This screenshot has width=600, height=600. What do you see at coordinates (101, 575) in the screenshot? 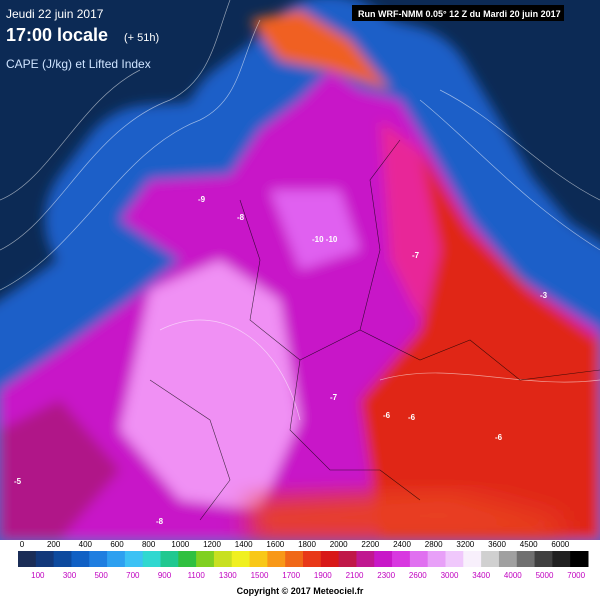
I see `colorbar-label: 500` at bounding box center [101, 575].